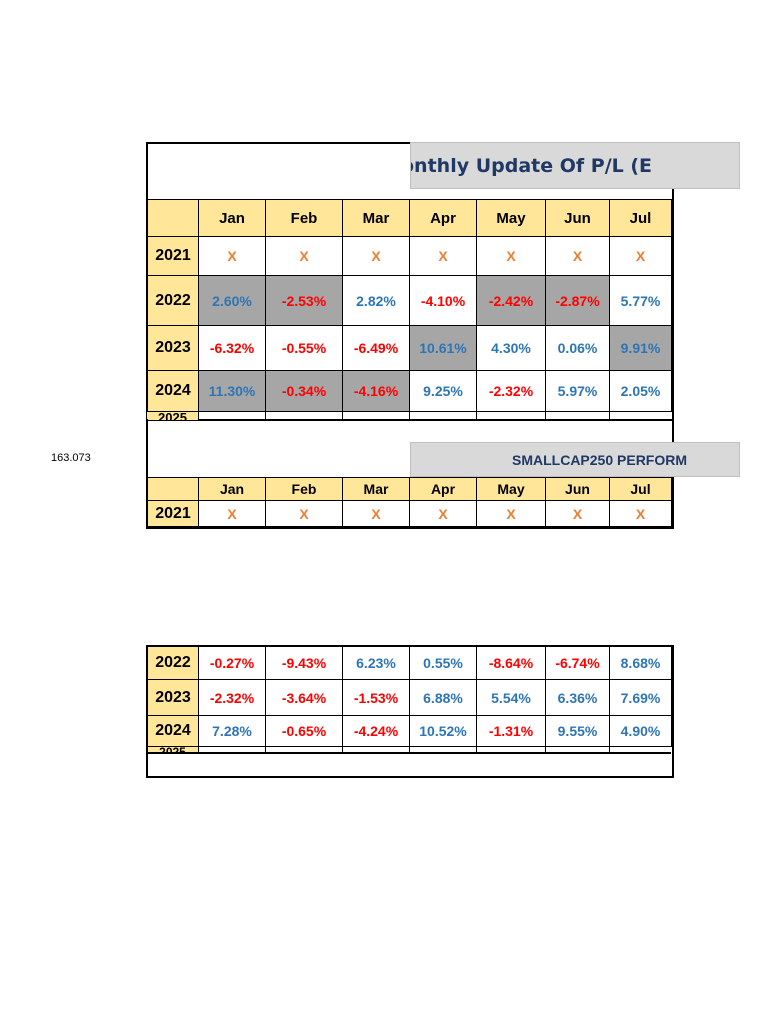 Image resolution: width=768 pixels, height=1024 pixels. Describe the element at coordinates (577, 300) in the screenshot. I see `value-cell: -2.87%` at that location.